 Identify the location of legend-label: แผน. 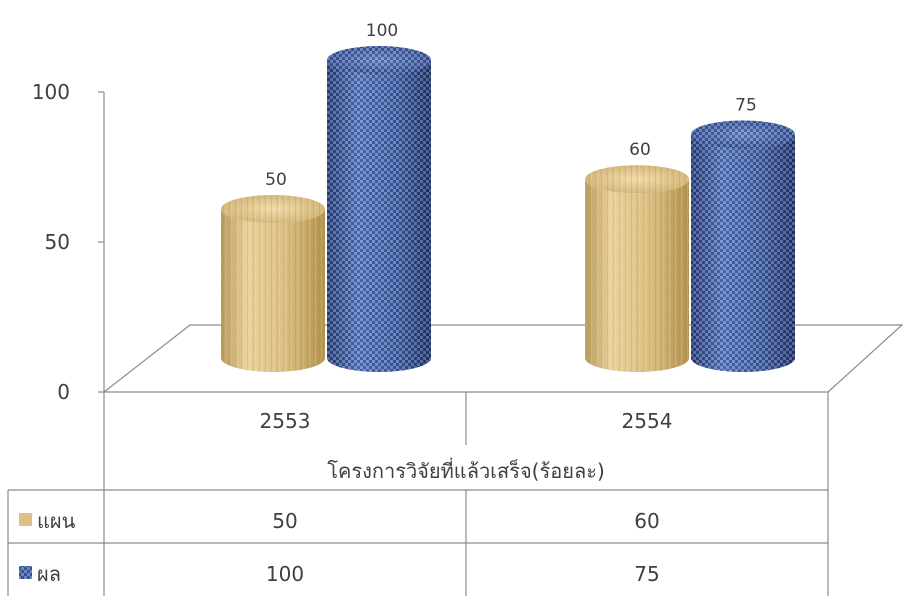
(56, 521).